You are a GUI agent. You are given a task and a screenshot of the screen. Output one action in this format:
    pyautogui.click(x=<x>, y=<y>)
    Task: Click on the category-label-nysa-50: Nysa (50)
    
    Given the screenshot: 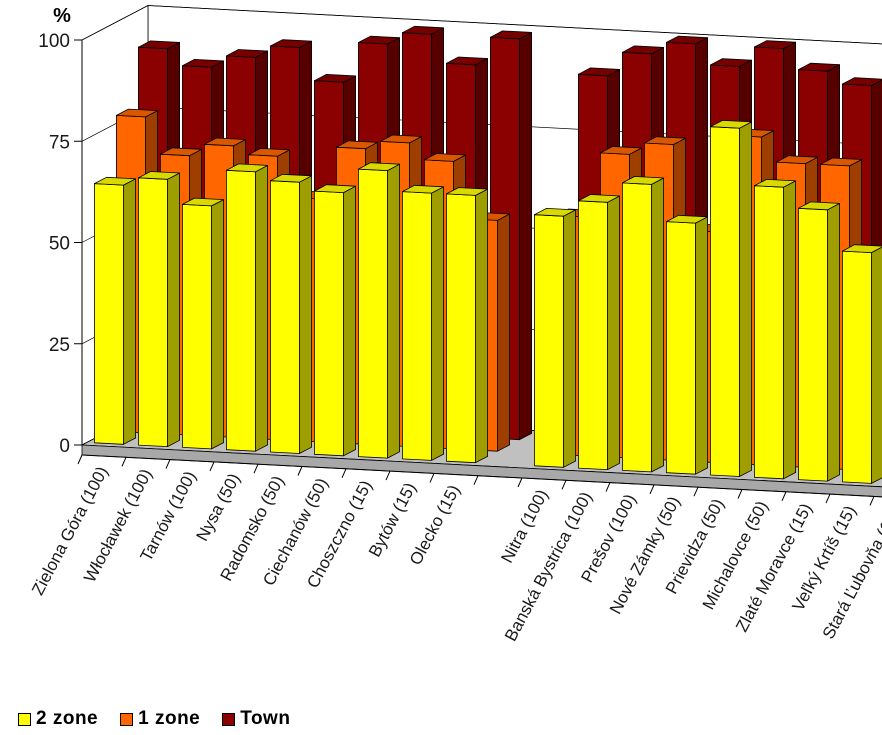 What is the action you would take?
    pyautogui.click(x=218, y=507)
    